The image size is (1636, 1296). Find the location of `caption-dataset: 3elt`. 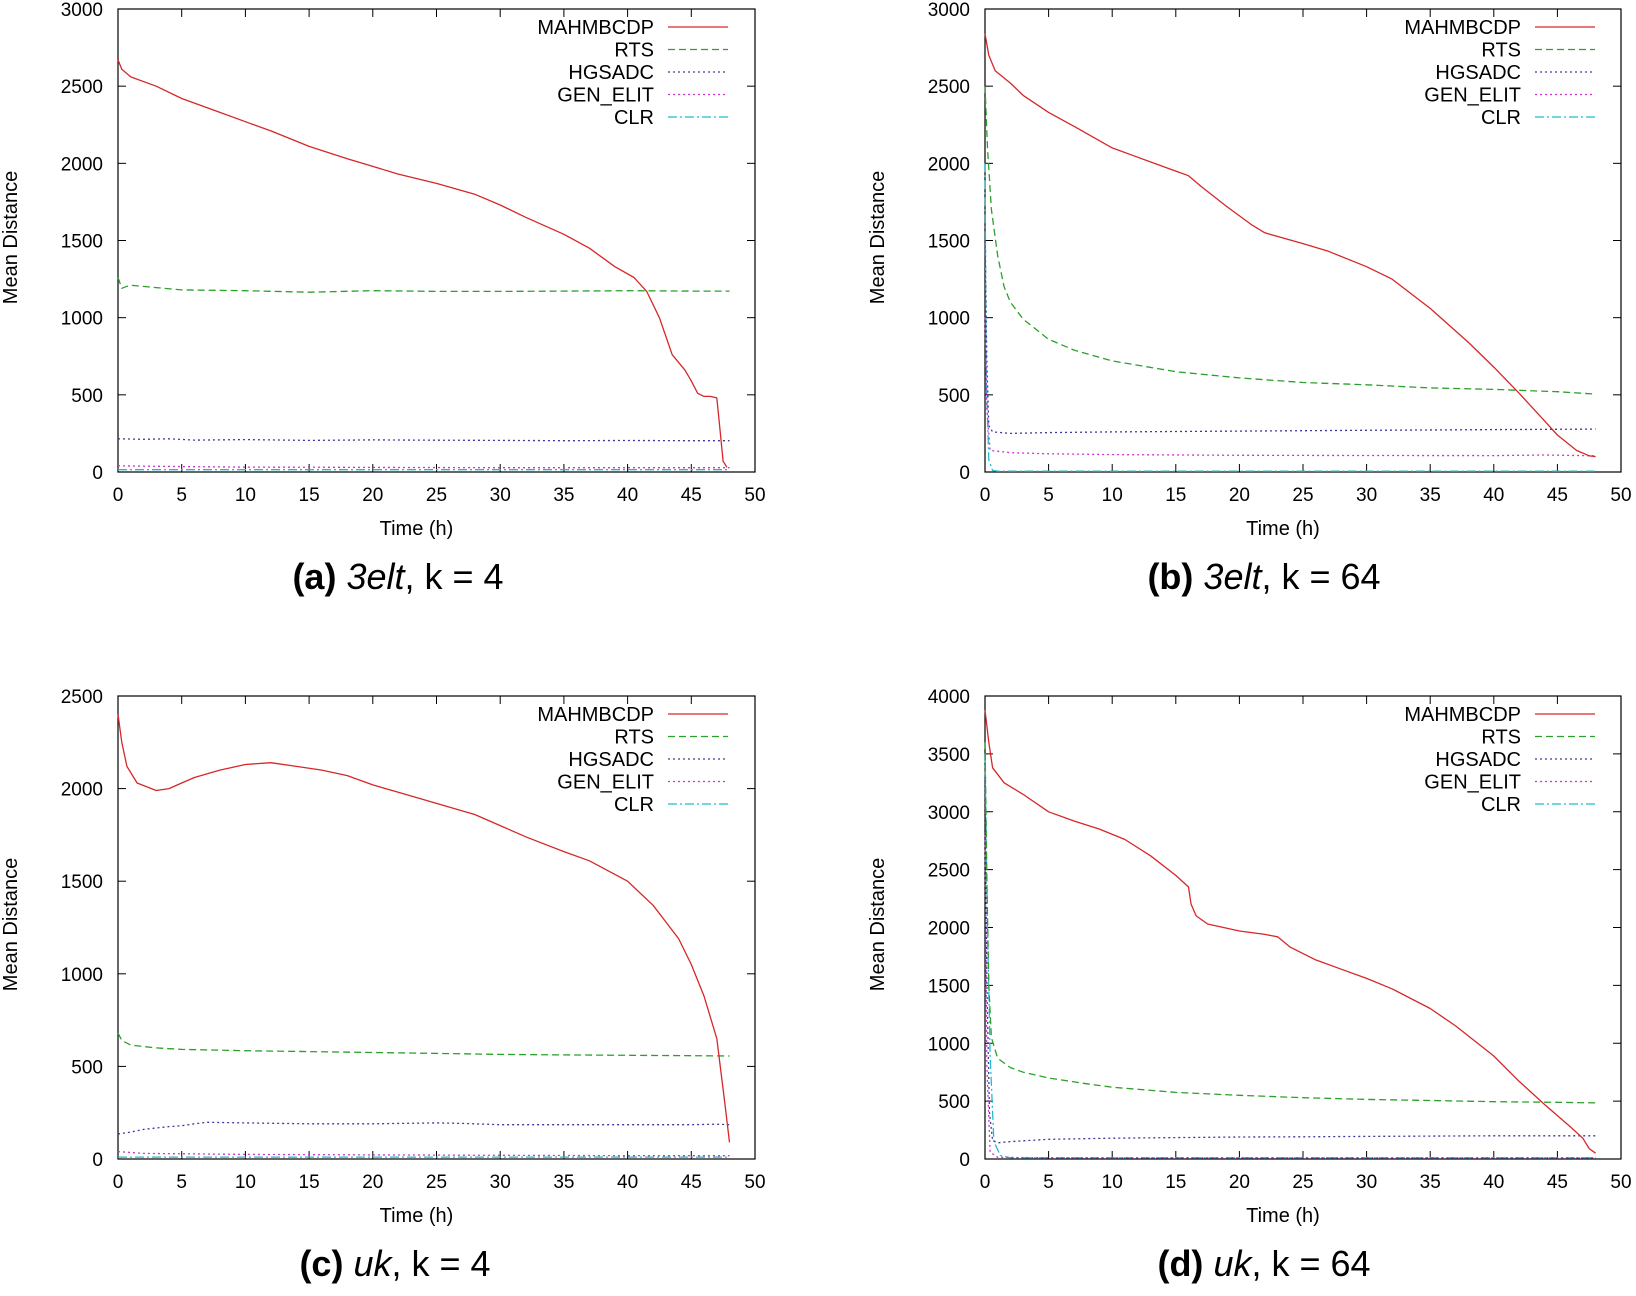

caption-dataset: 3elt is located at coordinates (376, 576).